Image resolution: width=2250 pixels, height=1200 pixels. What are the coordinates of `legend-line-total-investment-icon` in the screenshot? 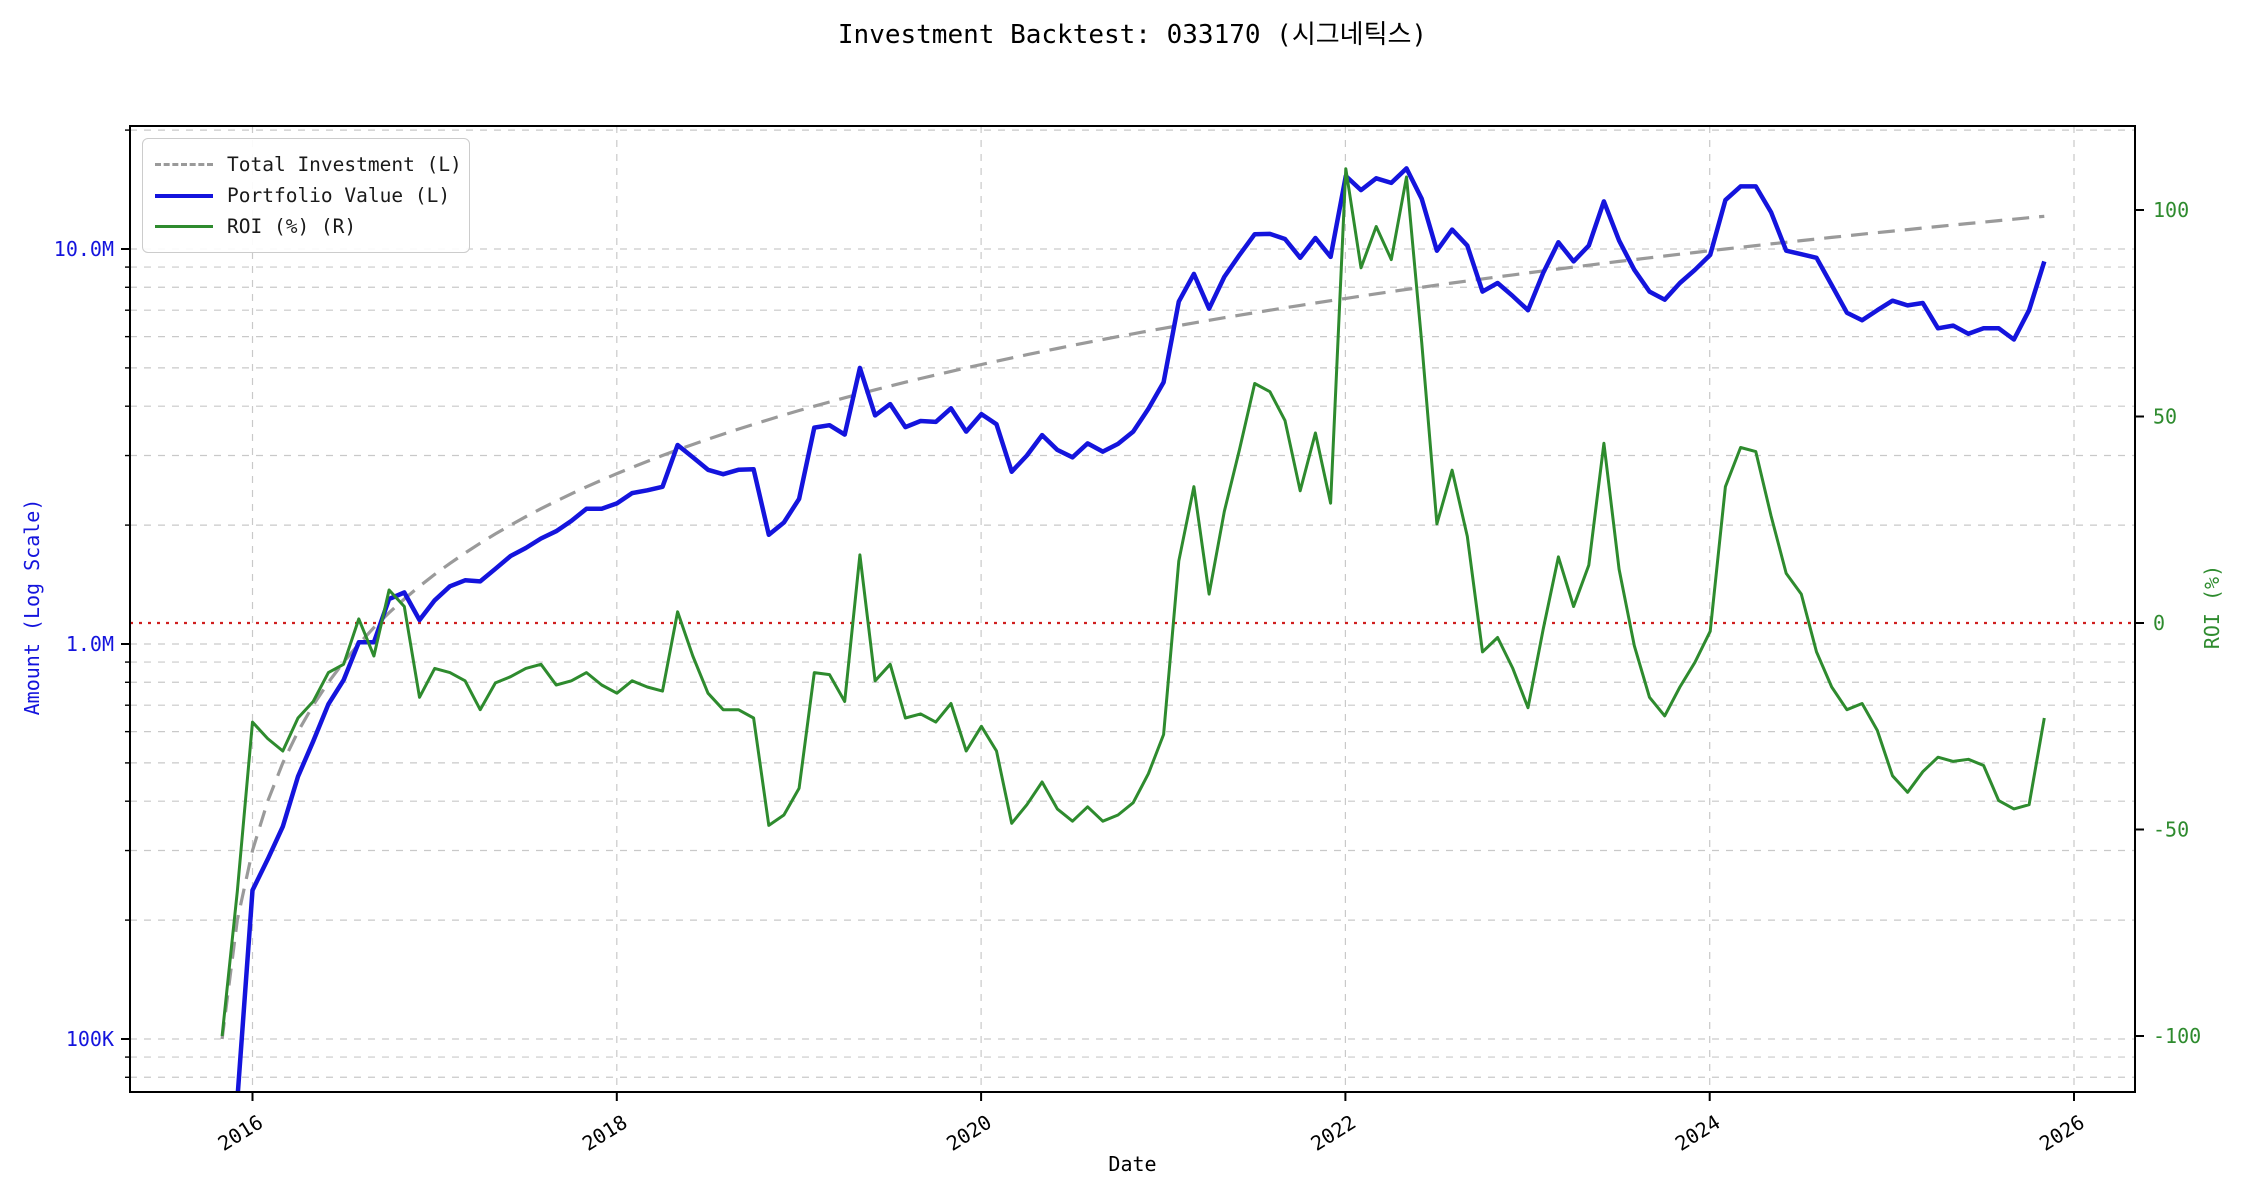 It's located at (184, 164).